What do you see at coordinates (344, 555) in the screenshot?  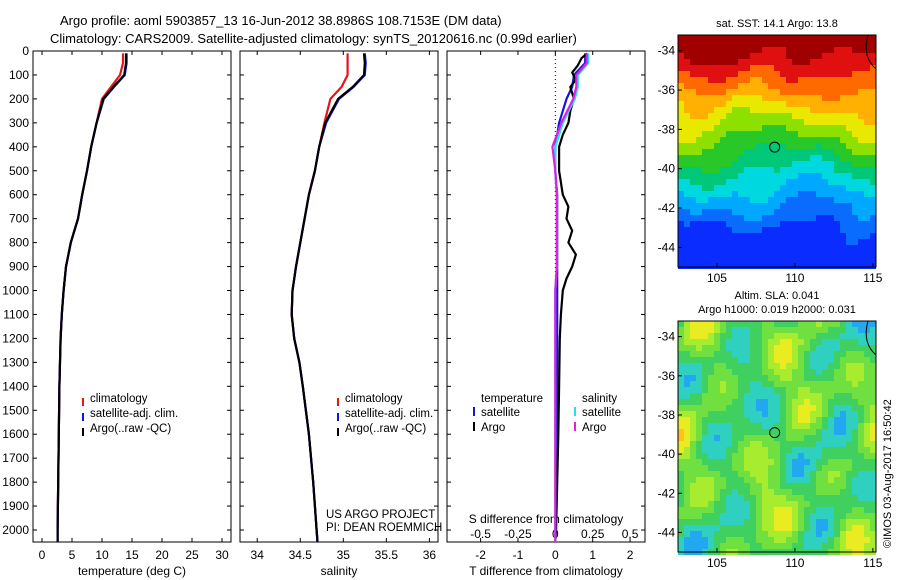 I see `x-tick-label: 35` at bounding box center [344, 555].